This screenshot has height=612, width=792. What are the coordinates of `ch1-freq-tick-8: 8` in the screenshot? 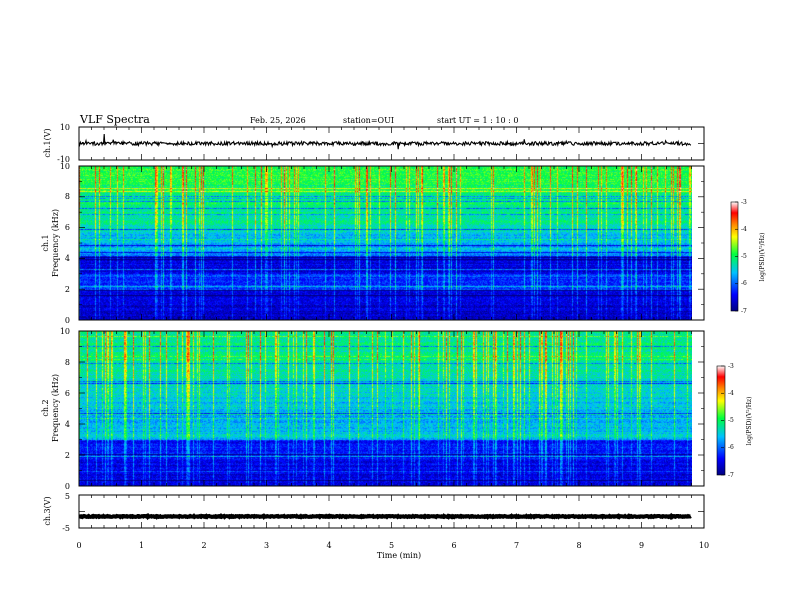 It's located at (67, 196).